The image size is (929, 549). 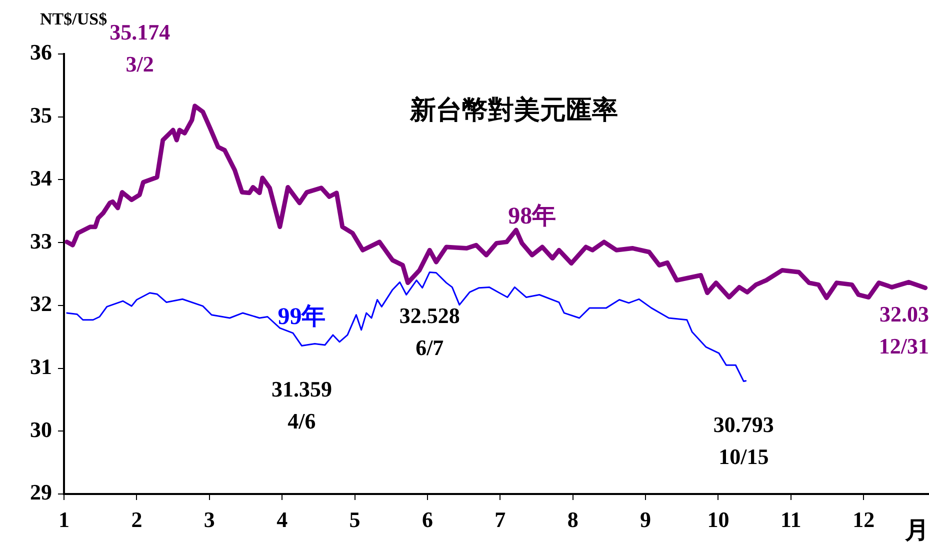 What do you see at coordinates (500, 519) in the screenshot?
I see `x-tick-label: 7` at bounding box center [500, 519].